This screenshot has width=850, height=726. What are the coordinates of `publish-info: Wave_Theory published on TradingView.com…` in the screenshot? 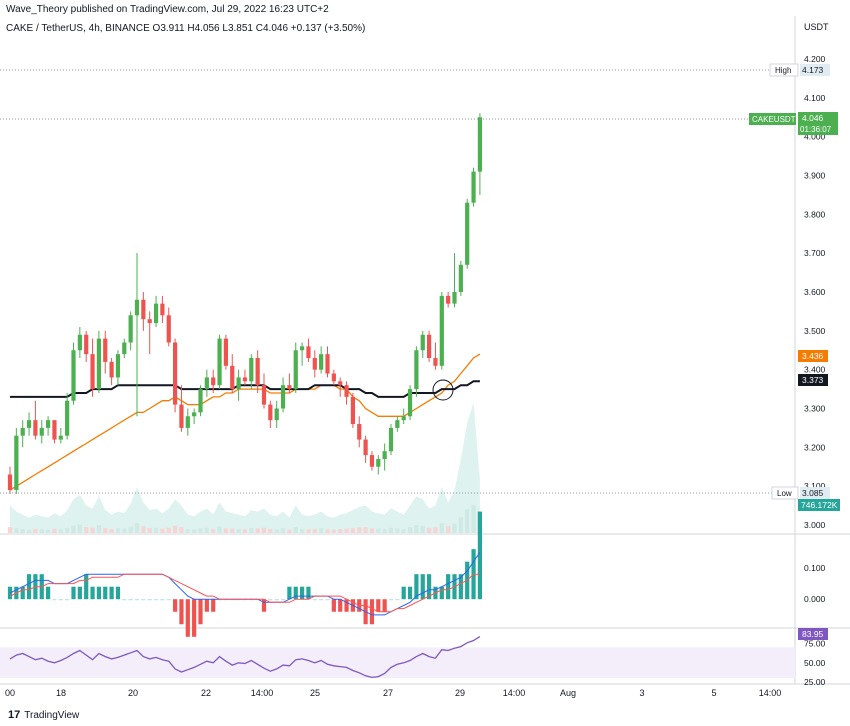 It's located at (167, 9).